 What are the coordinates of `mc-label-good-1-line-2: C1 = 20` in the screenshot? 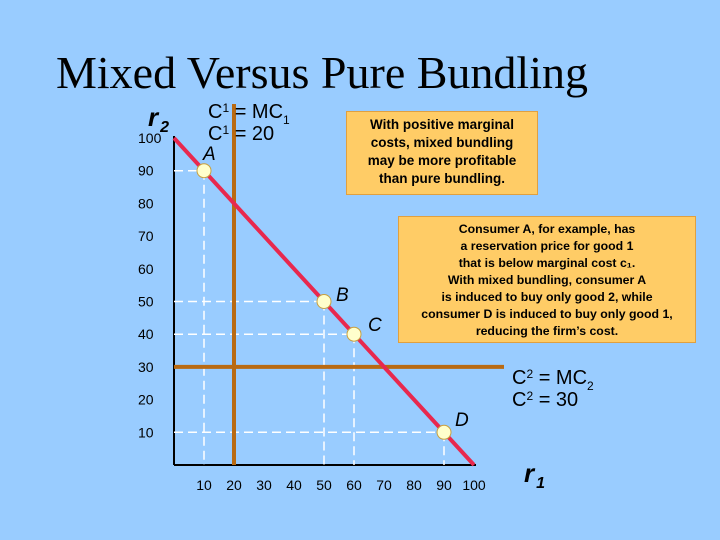 It's located at (241, 134).